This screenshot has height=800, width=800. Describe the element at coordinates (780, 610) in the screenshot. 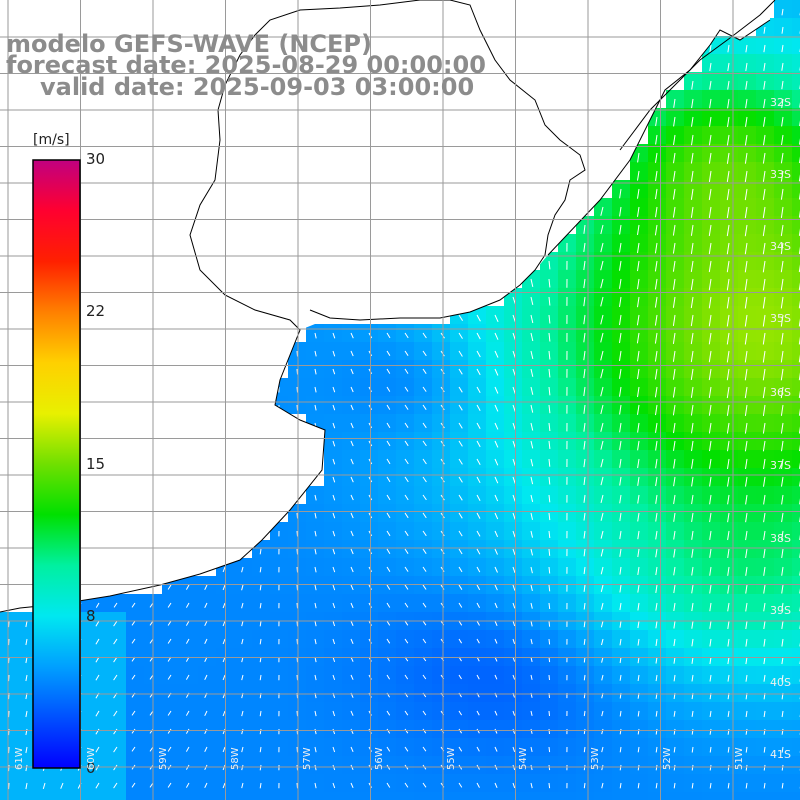

I see `lat-label-39s: 39S` at that location.